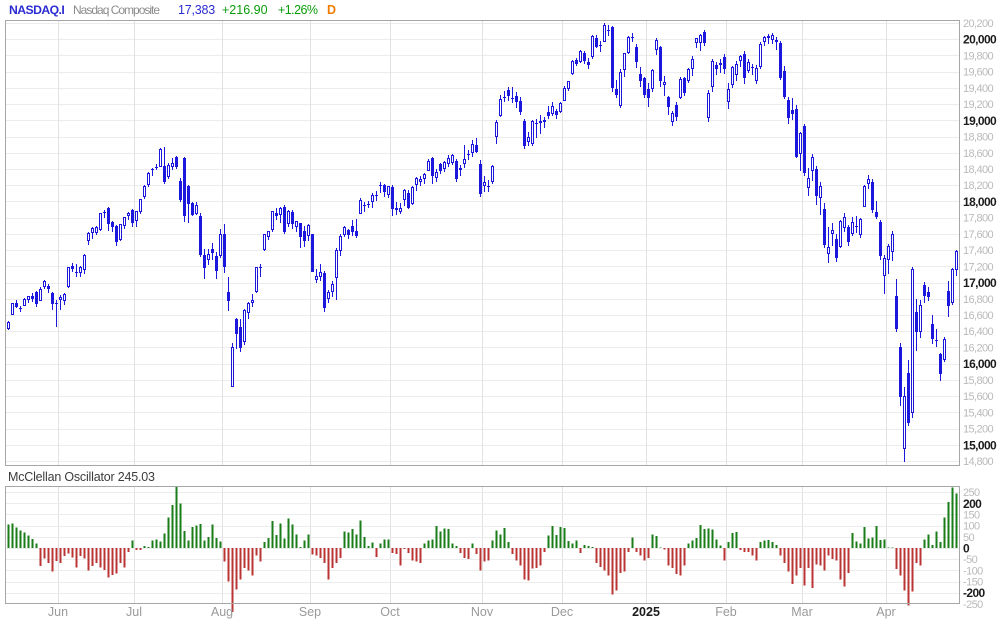 The width and height of the screenshot is (1000, 622). Describe the element at coordinates (978, 332) in the screenshot. I see `svg-text: 16,400` at that location.